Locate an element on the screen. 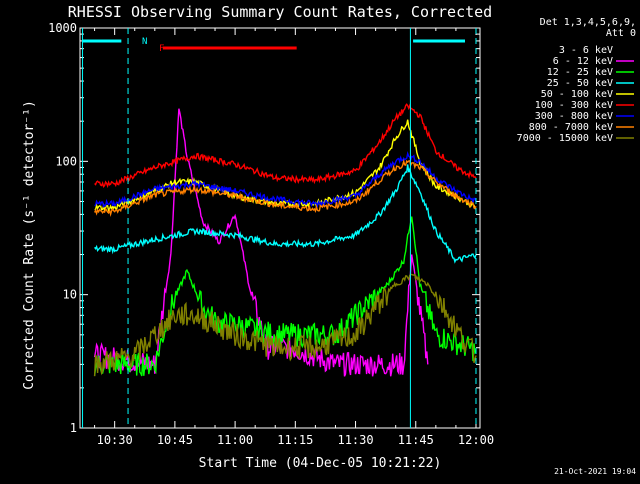 The image size is (640, 484). x-tick-label: 10:45 is located at coordinates (175, 440).